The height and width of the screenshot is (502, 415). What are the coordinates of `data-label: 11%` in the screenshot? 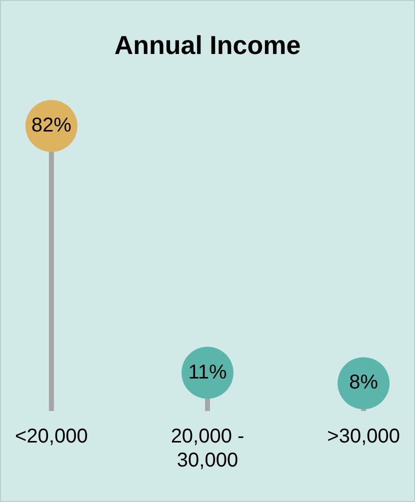 It's located at (207, 372).